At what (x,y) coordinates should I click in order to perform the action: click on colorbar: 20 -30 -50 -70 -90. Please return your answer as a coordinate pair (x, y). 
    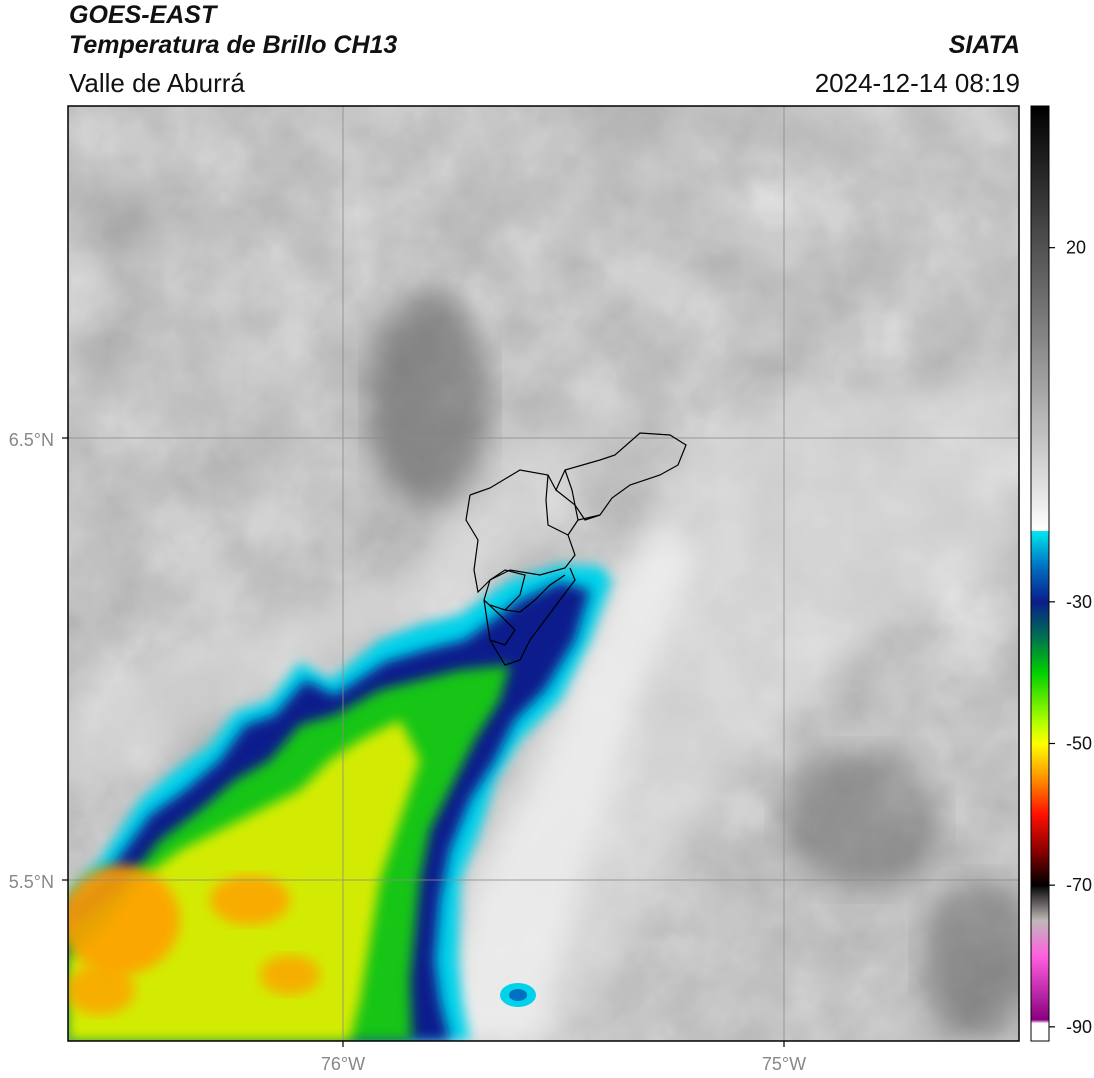
    Looking at the image, I should click on (1061, 573).